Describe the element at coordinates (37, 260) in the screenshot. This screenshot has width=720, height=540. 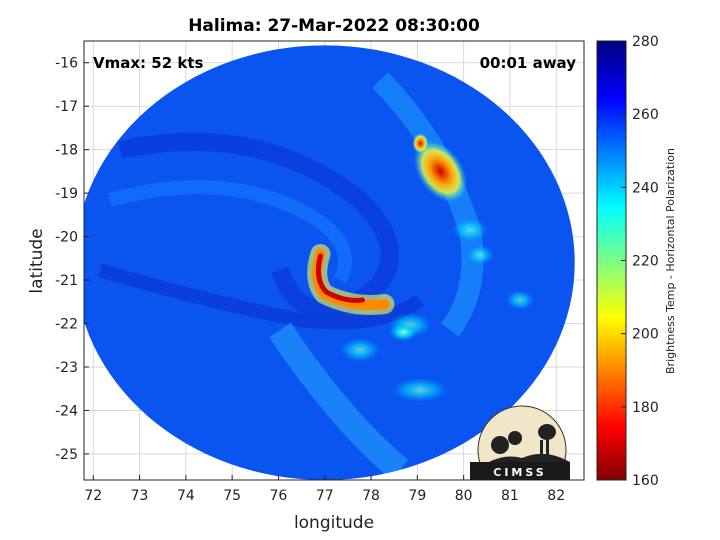
I see `y-axis-label: latitude` at that location.